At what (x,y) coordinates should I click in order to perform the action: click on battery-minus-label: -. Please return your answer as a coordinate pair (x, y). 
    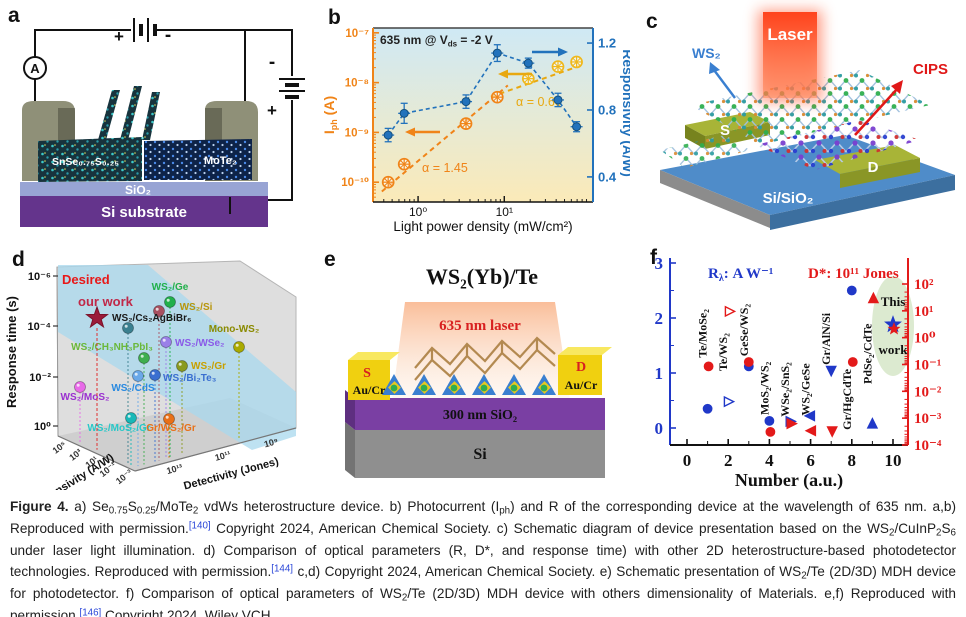
    Looking at the image, I should click on (168, 35).